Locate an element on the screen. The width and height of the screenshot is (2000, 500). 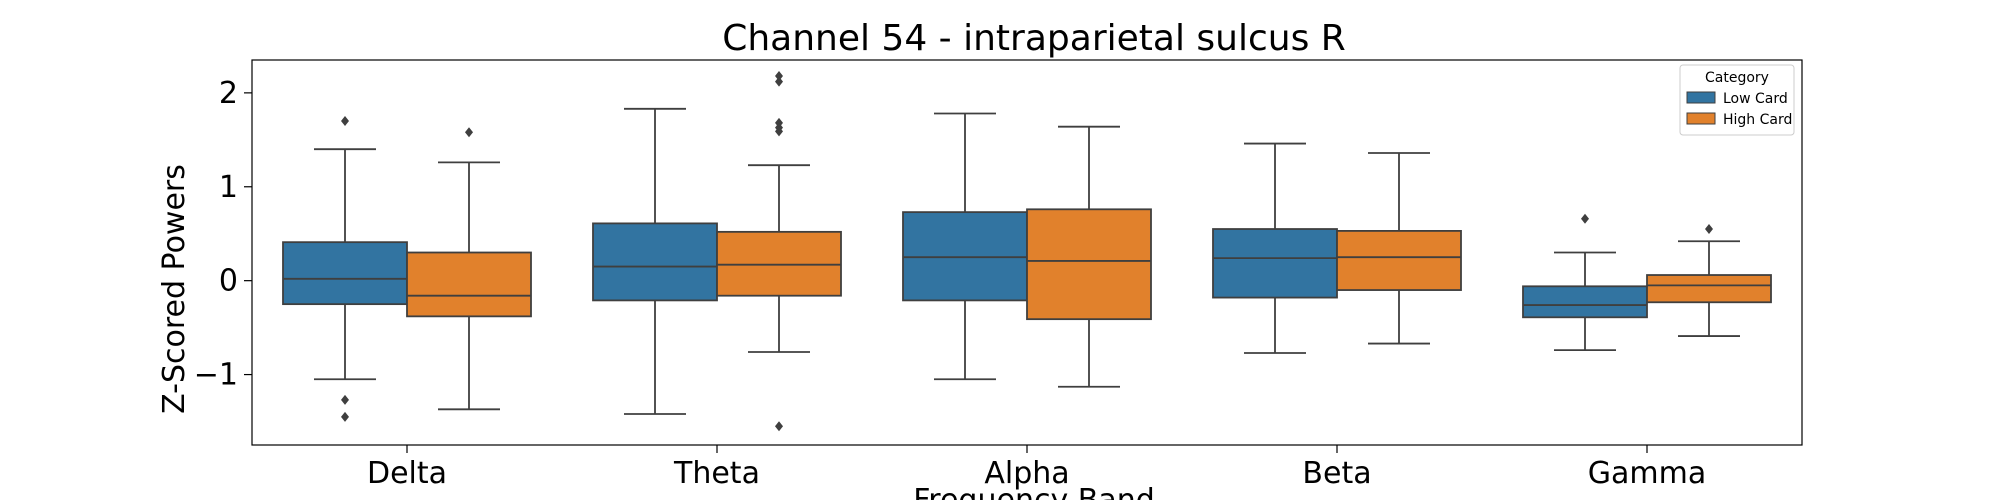
y-tick-label: −1 is located at coordinates (216, 375).